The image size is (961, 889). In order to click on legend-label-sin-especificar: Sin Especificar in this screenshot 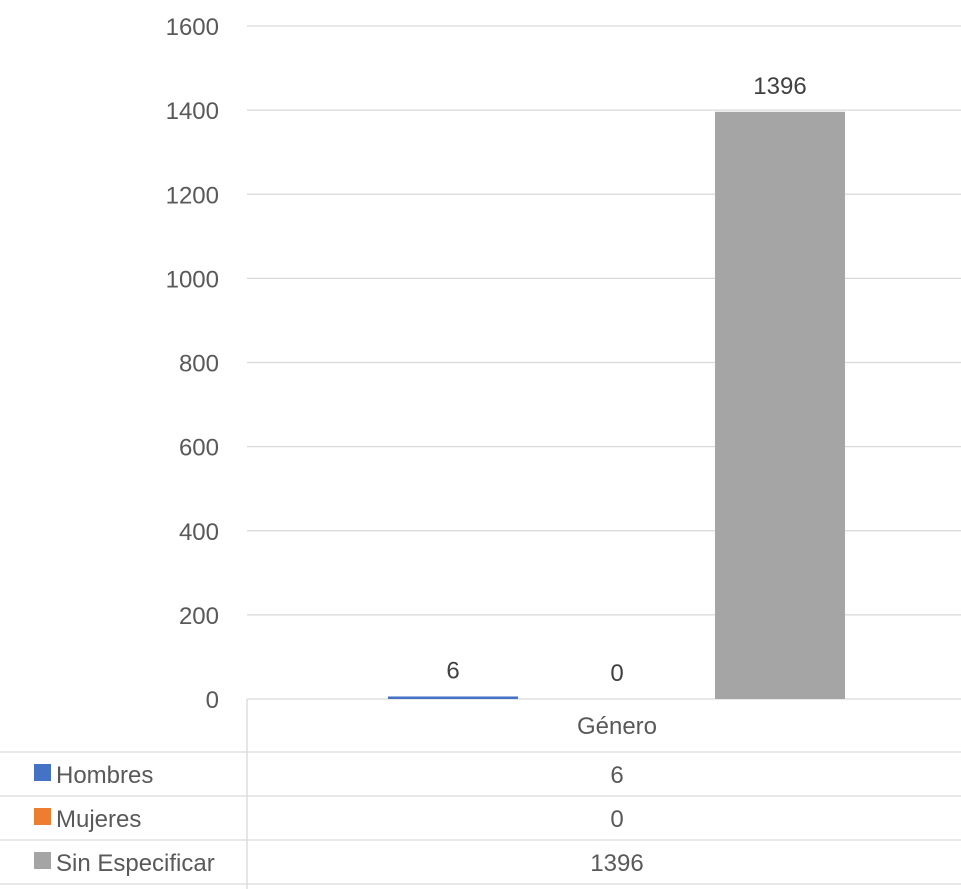, I will do `click(135, 863)`.